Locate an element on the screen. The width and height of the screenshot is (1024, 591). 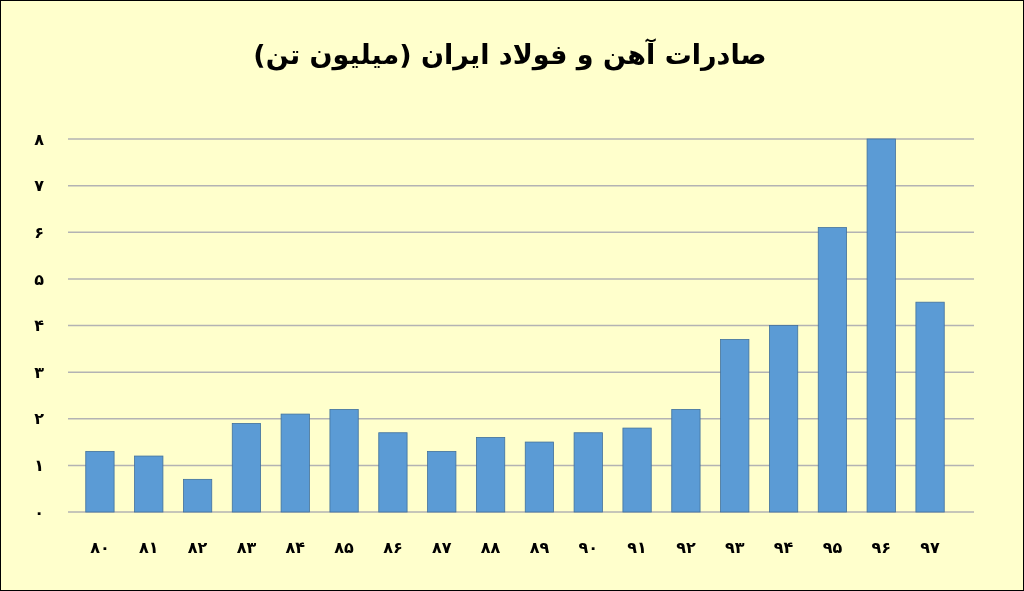
x-tick-label: ۹۷ is located at coordinates (930, 548).